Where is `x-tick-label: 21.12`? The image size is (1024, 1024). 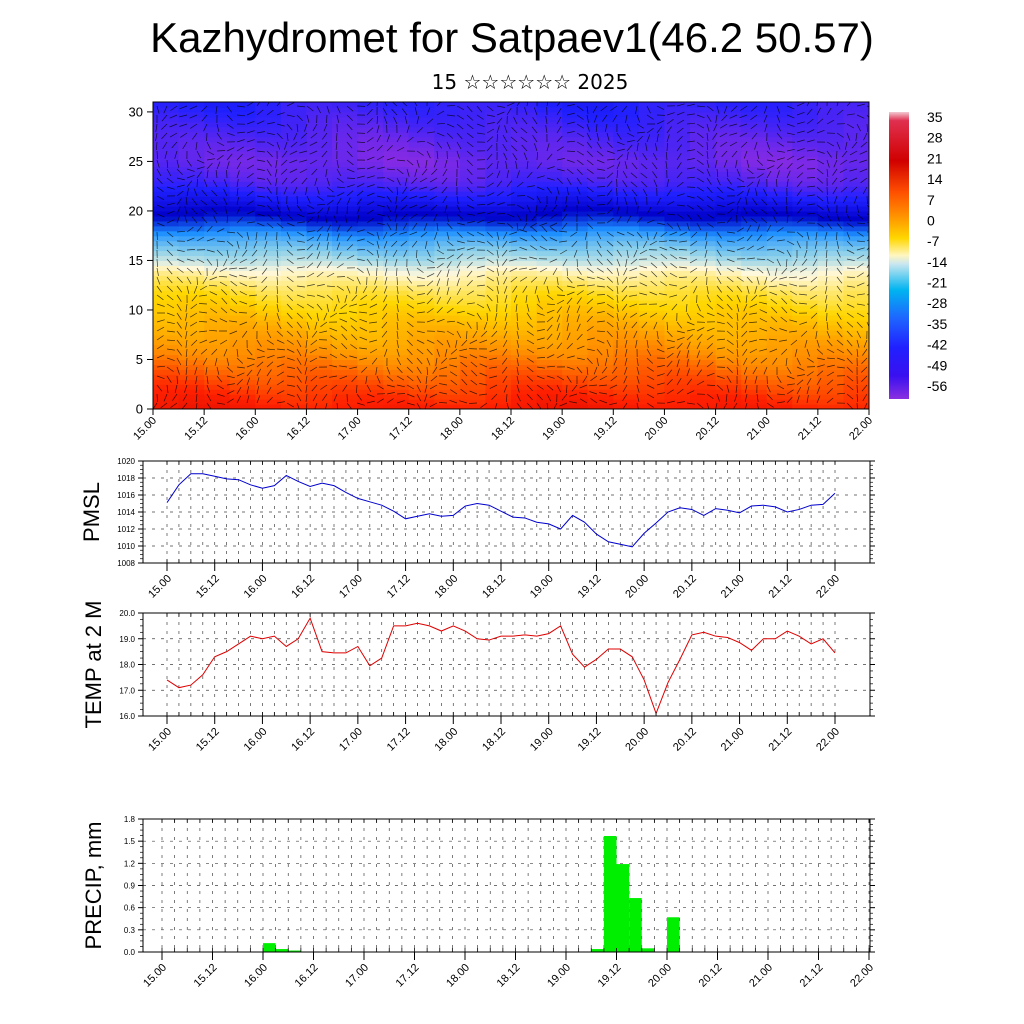 x-tick-label: 21.12 is located at coordinates (780, 740).